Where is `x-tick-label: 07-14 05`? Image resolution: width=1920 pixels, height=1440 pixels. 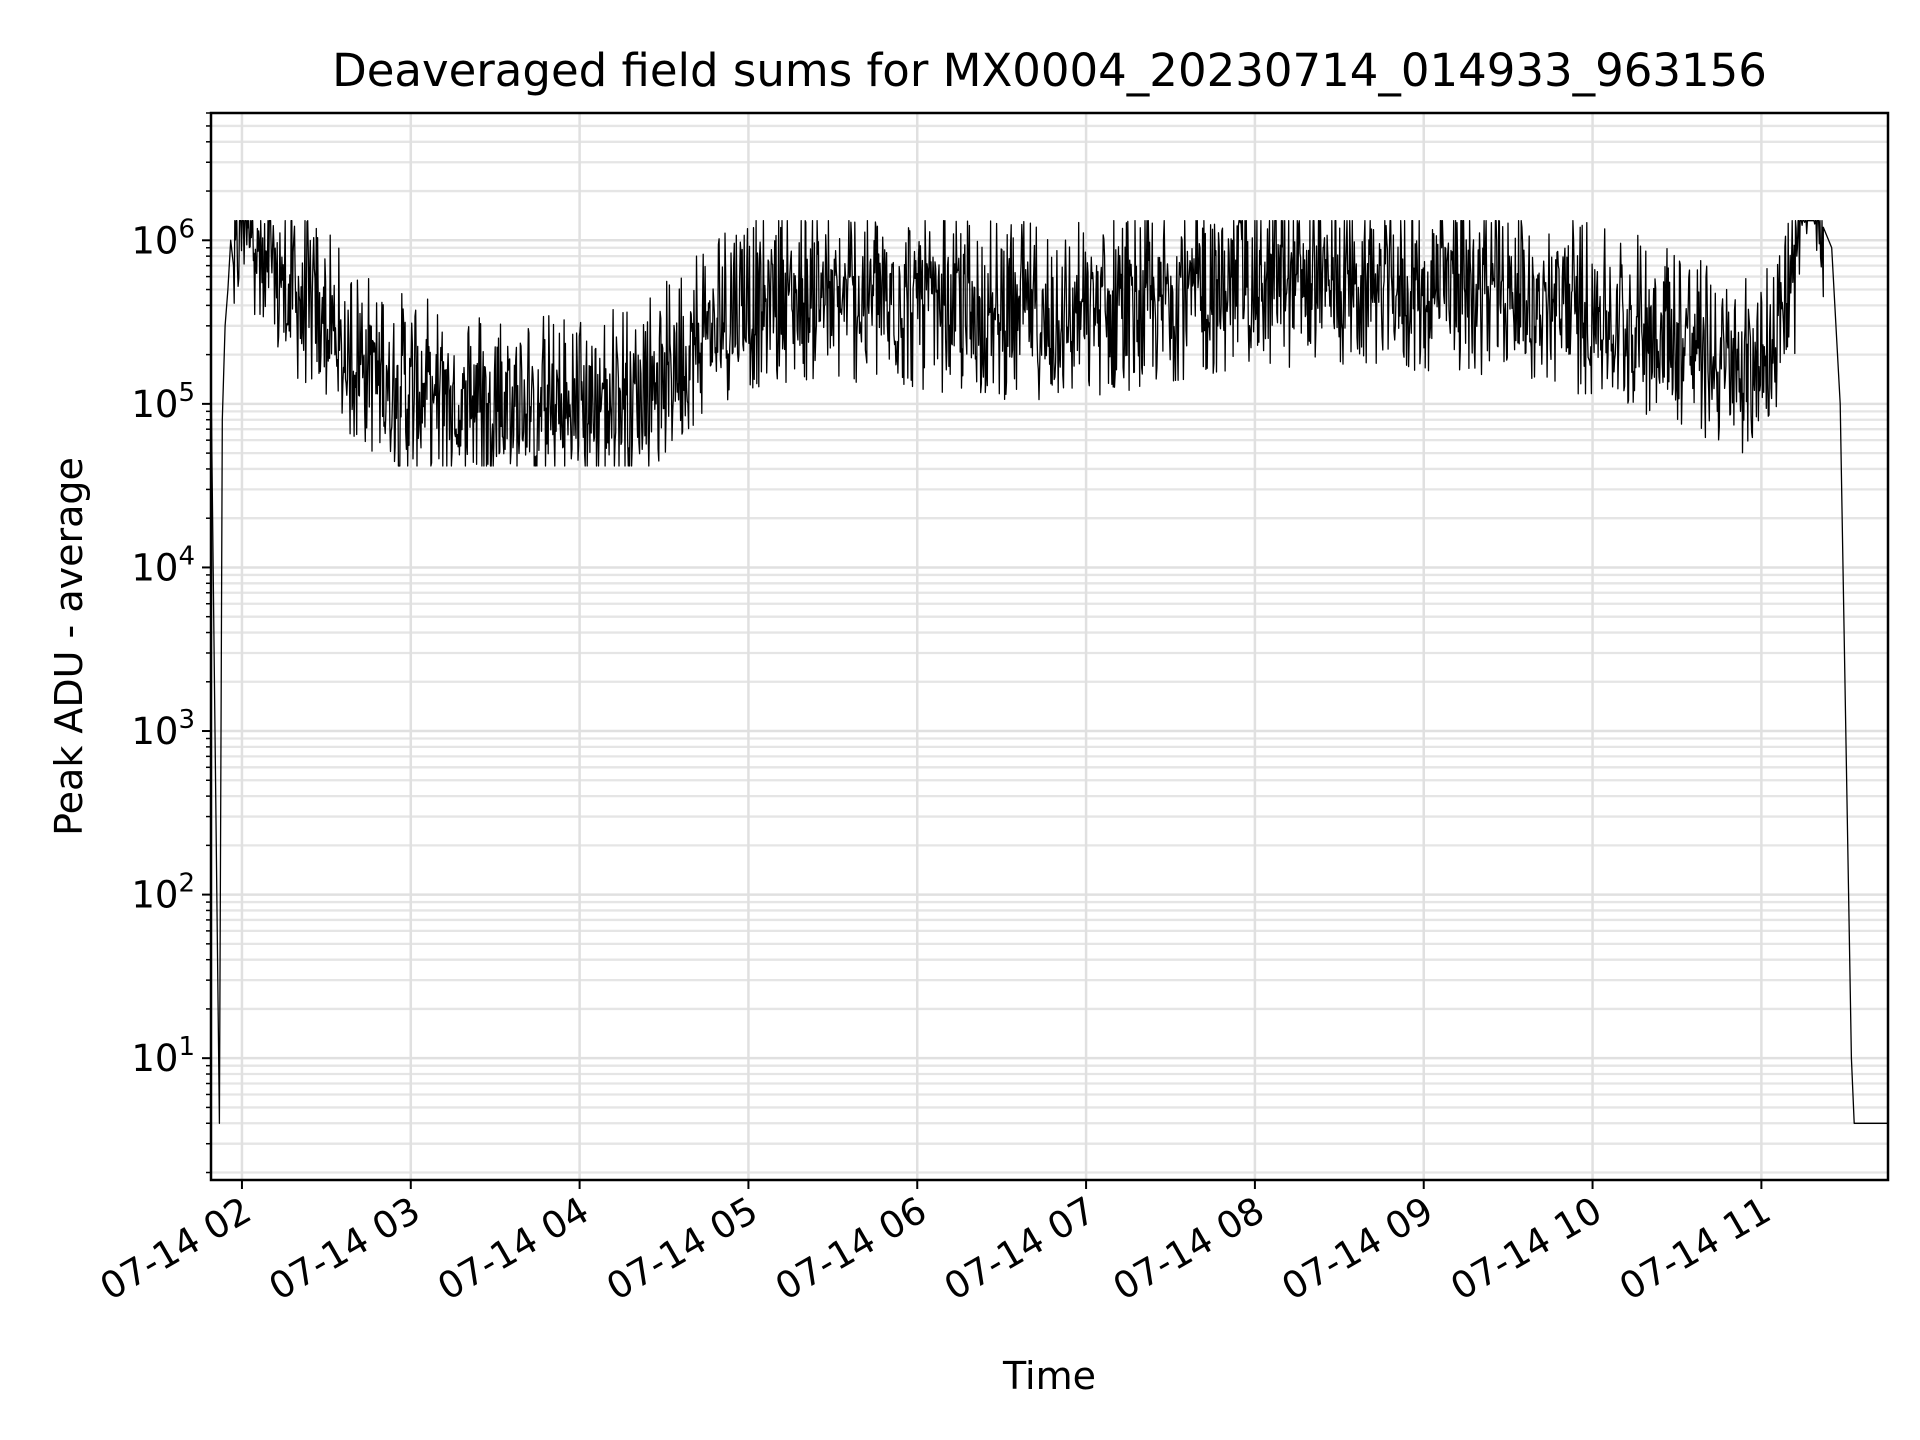
x-tick-label: 07-14 05 is located at coordinates (682, 1249).